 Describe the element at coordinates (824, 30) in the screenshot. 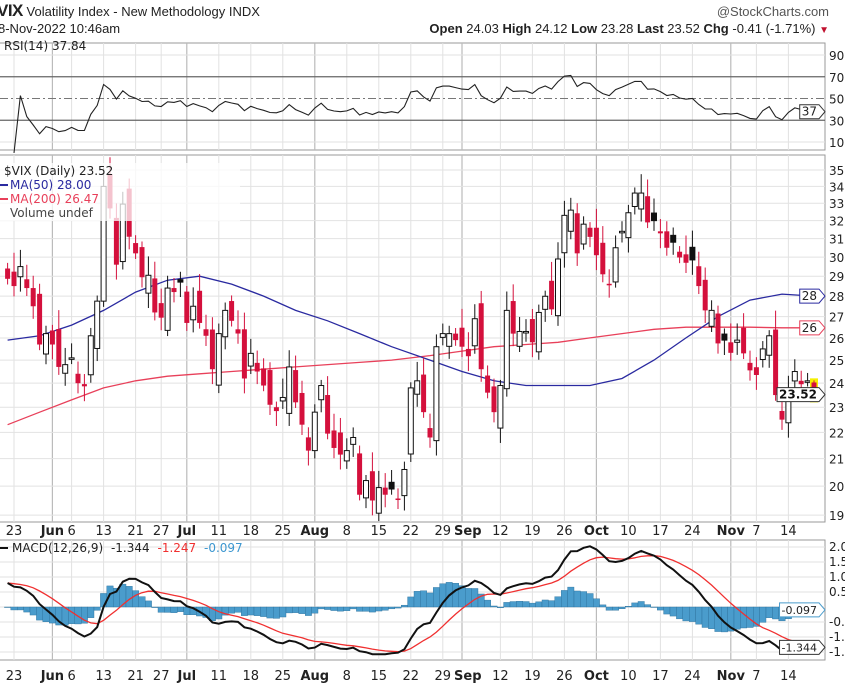

I see `down-arrow-icon: ▼` at that location.